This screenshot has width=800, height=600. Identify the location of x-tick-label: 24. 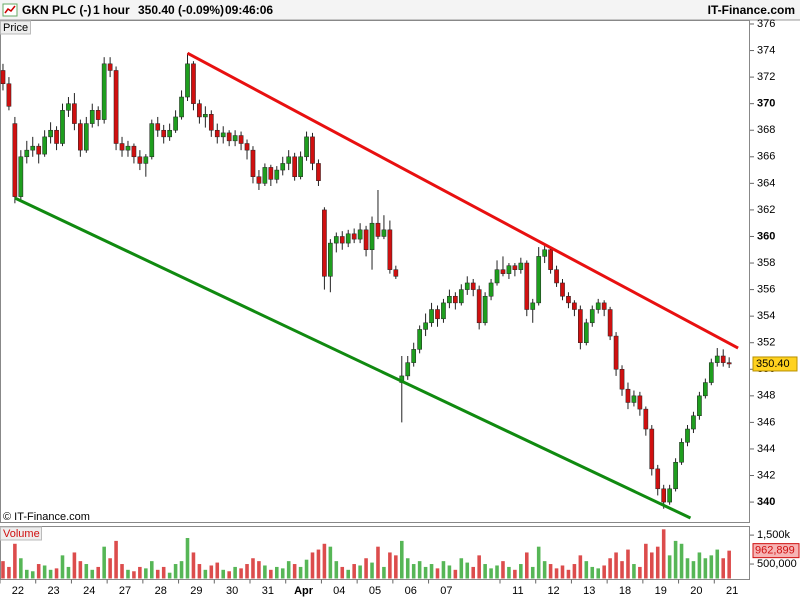
(89, 591).